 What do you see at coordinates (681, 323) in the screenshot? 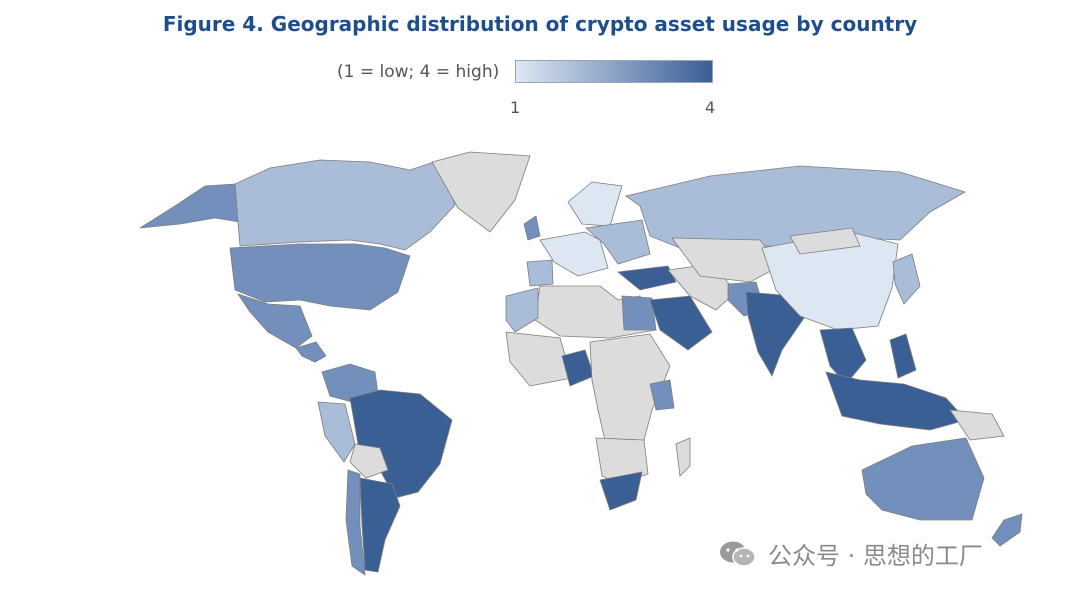
I see `region-saudi-arabia` at bounding box center [681, 323].